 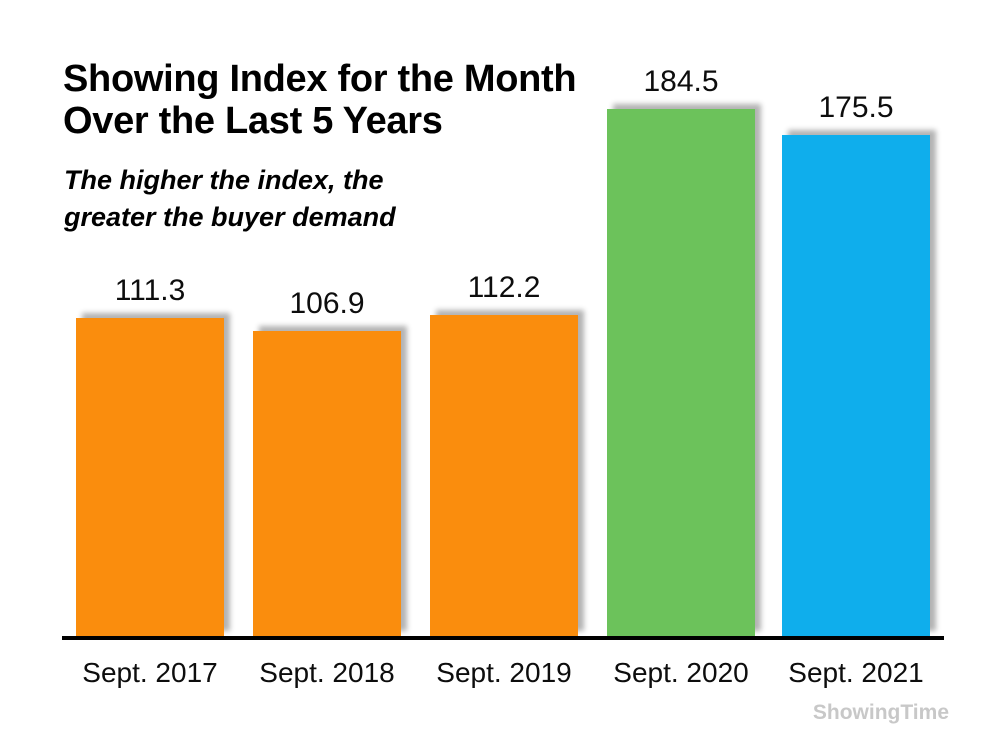 What do you see at coordinates (856, 672) in the screenshot?
I see `category-label-sept-2021: Sept. 2021` at bounding box center [856, 672].